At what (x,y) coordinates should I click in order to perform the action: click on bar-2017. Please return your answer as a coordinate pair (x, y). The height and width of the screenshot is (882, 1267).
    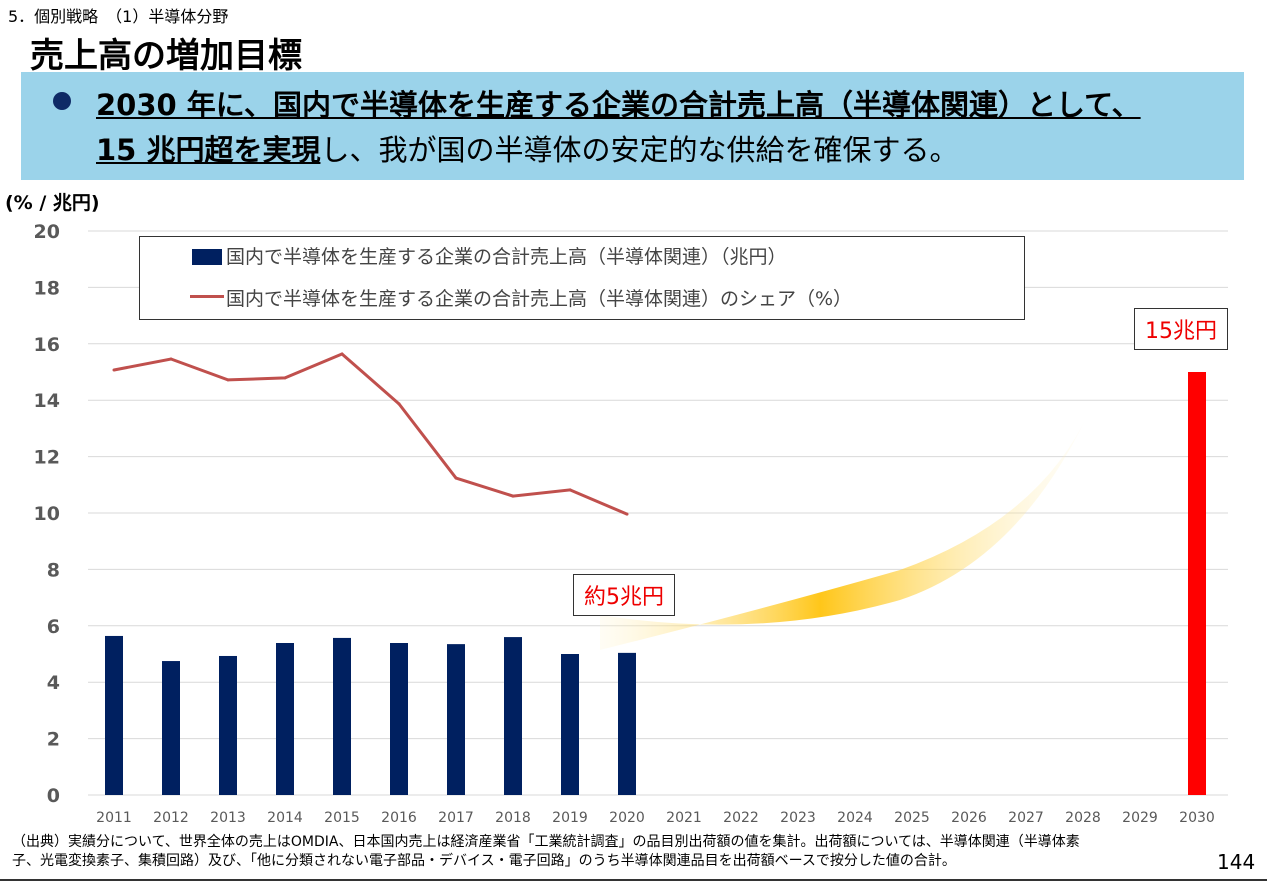
    Looking at the image, I should click on (456, 719).